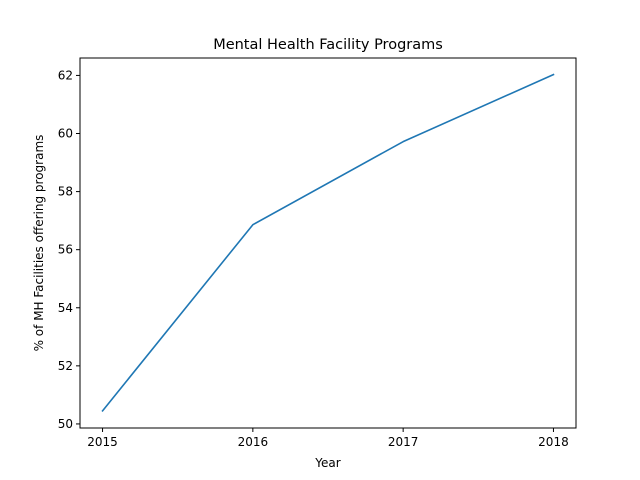  What do you see at coordinates (102, 442) in the screenshot?
I see `x-tick-label: 2015` at bounding box center [102, 442].